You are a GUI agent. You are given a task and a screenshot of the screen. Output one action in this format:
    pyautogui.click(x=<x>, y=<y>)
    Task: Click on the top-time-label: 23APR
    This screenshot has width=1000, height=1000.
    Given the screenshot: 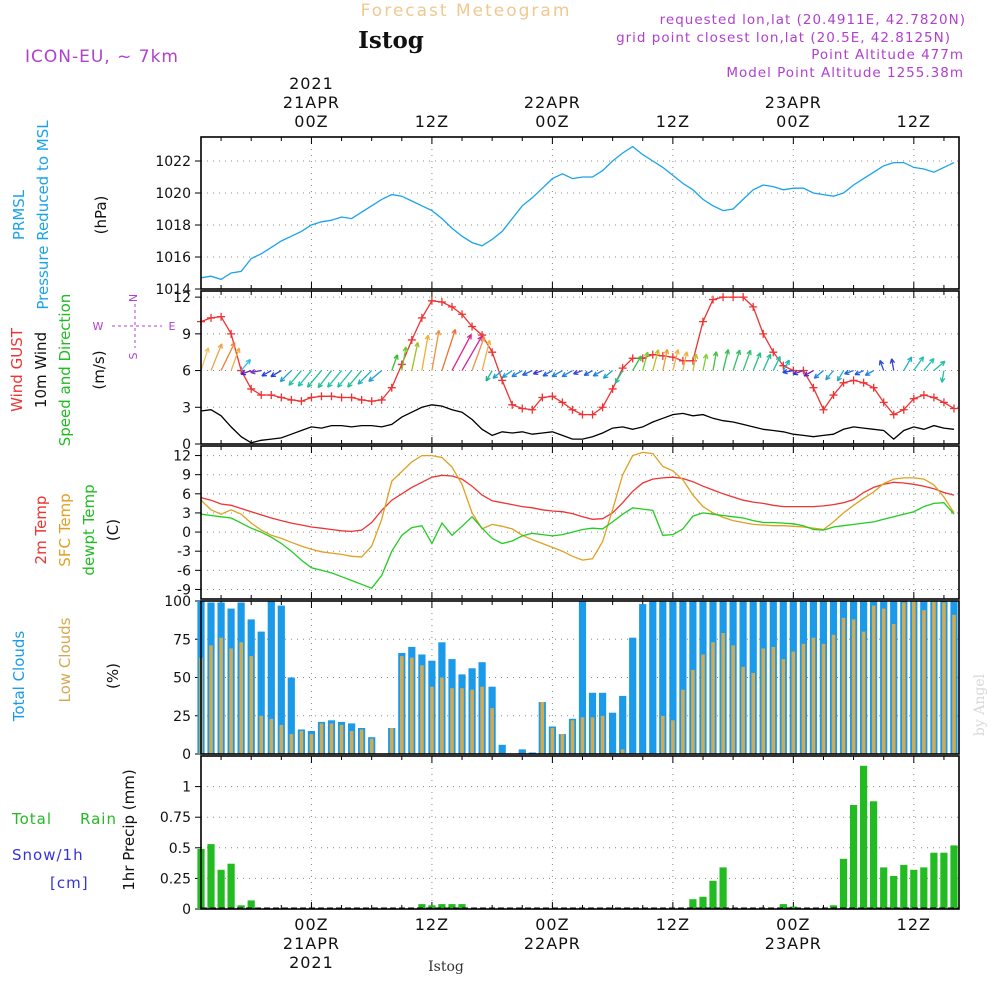 What is the action you would take?
    pyautogui.click(x=793, y=102)
    